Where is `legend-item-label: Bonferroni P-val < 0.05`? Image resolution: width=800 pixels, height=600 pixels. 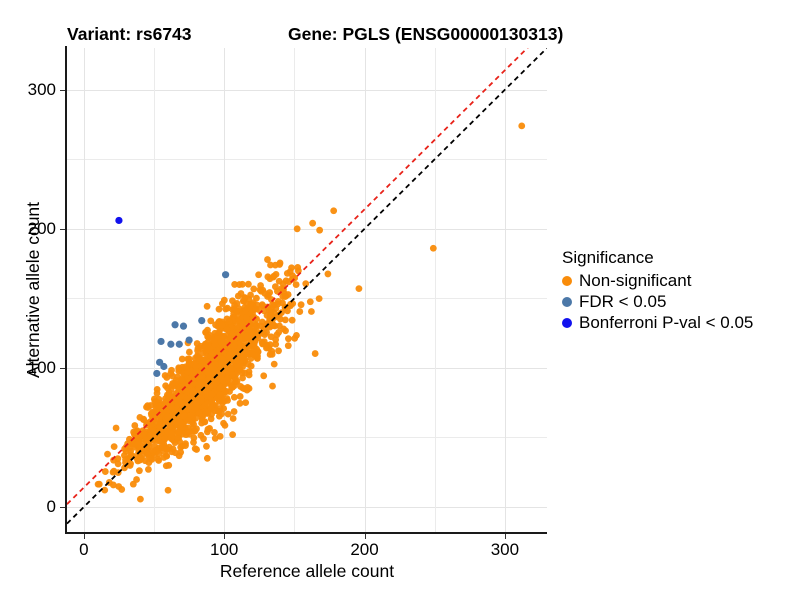
legend-item-label: Bonferroni P-val < 0.05 is located at coordinates (666, 322).